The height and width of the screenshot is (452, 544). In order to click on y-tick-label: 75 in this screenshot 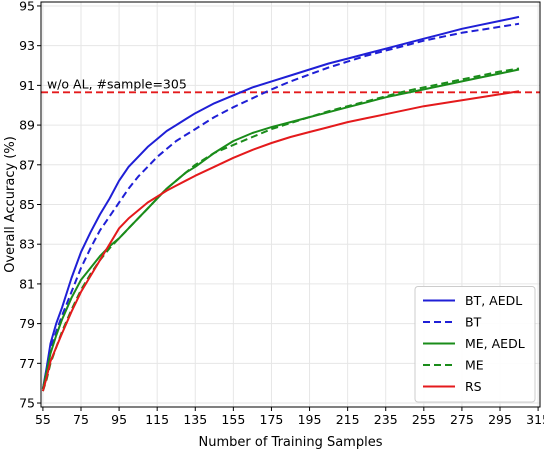, I will do `click(27, 403)`.